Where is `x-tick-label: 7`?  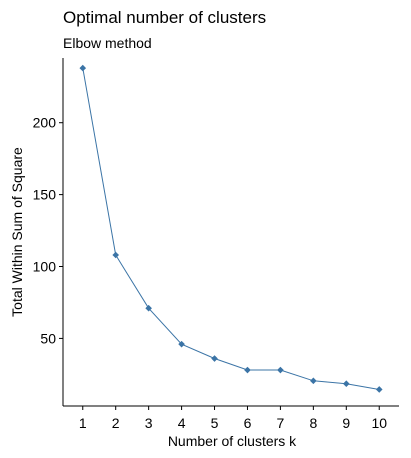 x-tick-label: 7 is located at coordinates (281, 423).